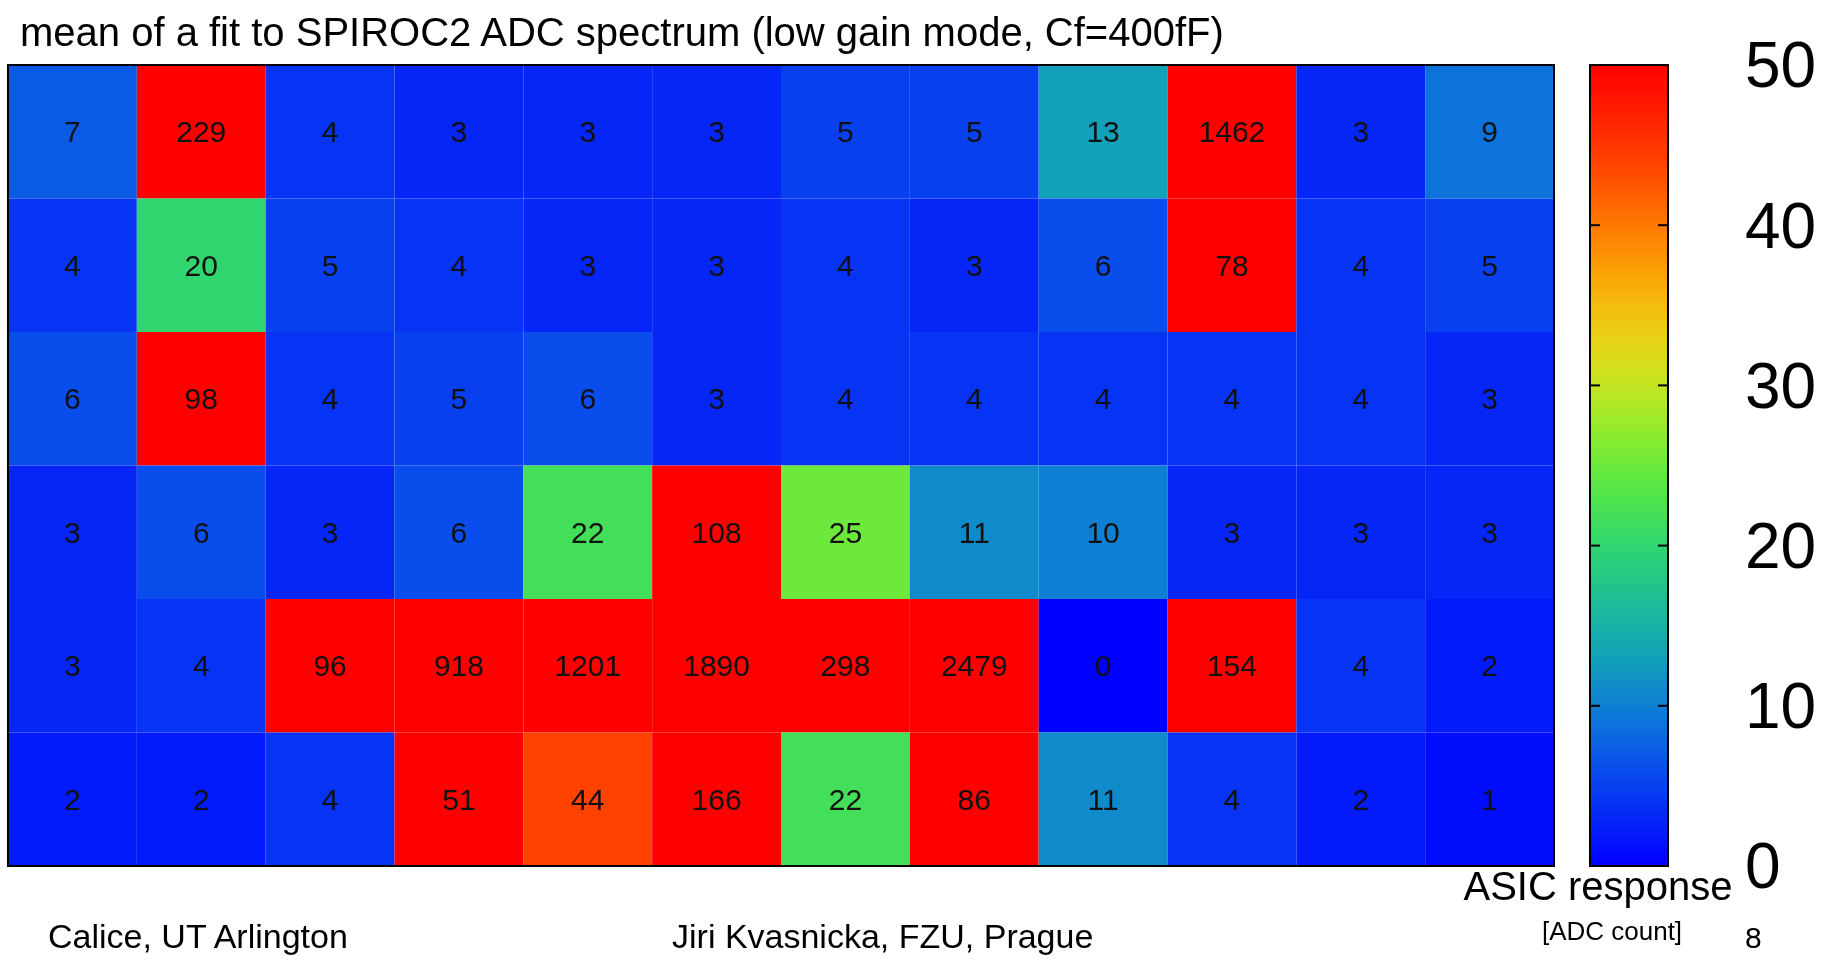 The height and width of the screenshot is (965, 1840). Describe the element at coordinates (198, 936) in the screenshot. I see `text: Calice, UT Arlington` at that location.